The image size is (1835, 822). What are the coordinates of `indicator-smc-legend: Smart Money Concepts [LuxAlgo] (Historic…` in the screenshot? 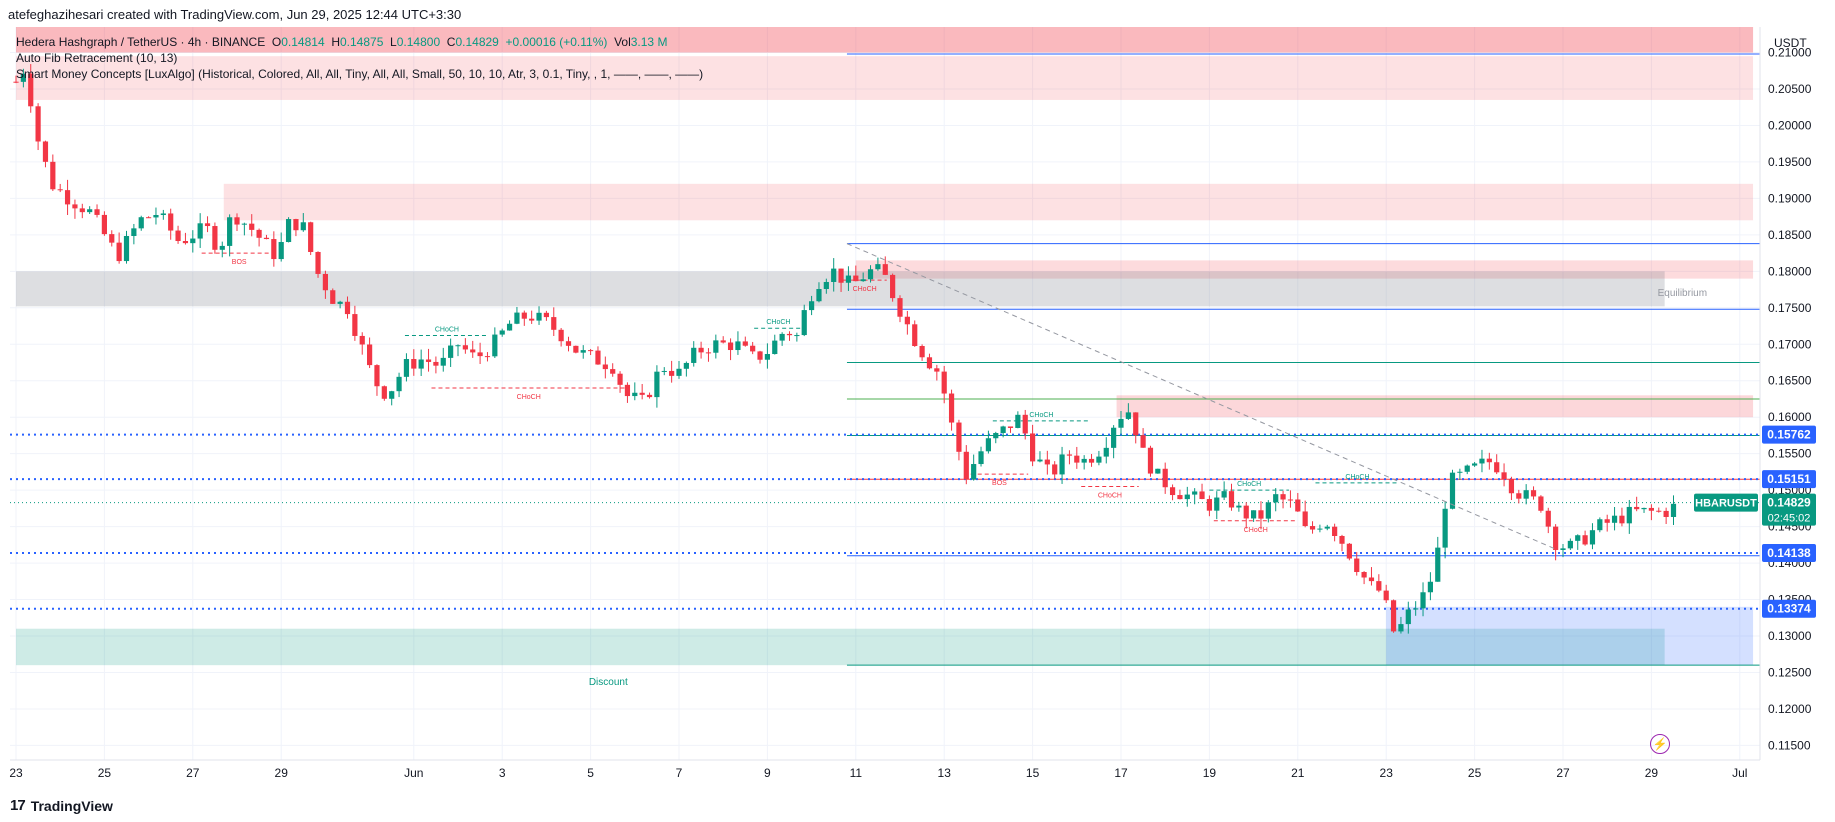 It's located at (360, 74).